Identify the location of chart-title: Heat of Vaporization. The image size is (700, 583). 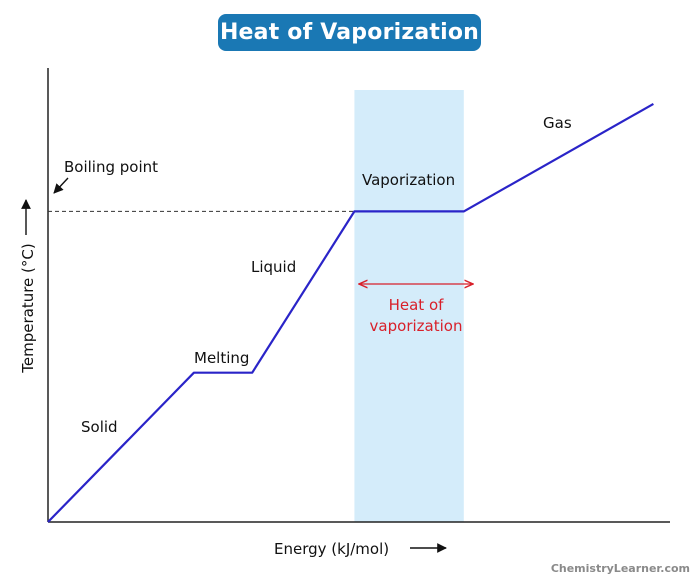
(349, 32).